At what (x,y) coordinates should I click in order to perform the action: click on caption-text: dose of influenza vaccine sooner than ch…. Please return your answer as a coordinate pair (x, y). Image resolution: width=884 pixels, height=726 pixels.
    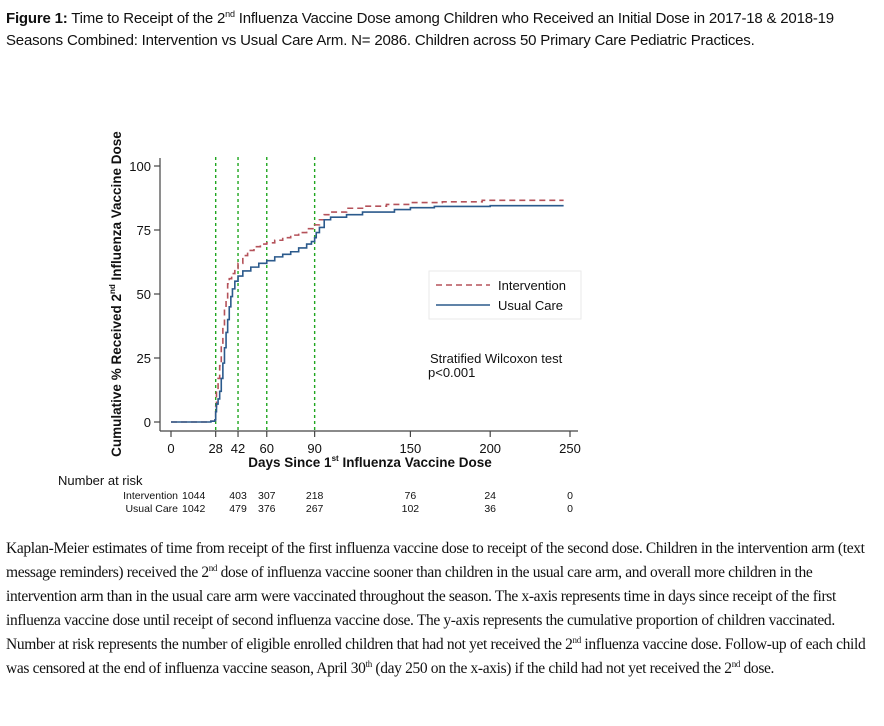
    Looking at the image, I should click on (421, 608).